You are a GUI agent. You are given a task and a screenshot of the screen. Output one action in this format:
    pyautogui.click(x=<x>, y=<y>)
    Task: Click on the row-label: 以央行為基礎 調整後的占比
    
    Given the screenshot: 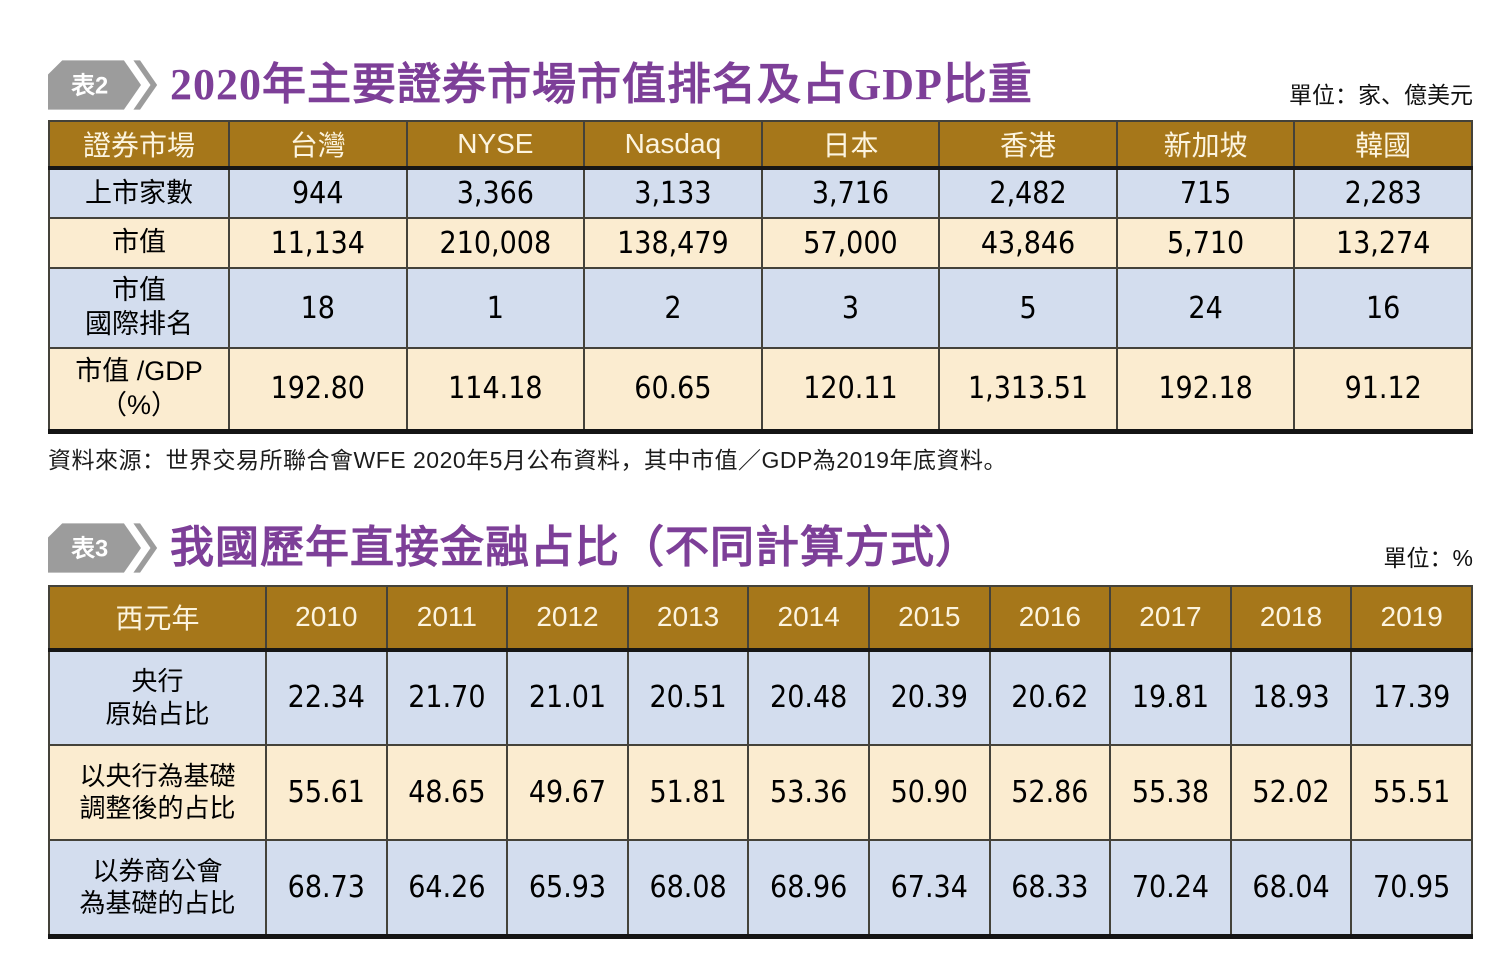 What is the action you would take?
    pyautogui.click(x=157, y=792)
    